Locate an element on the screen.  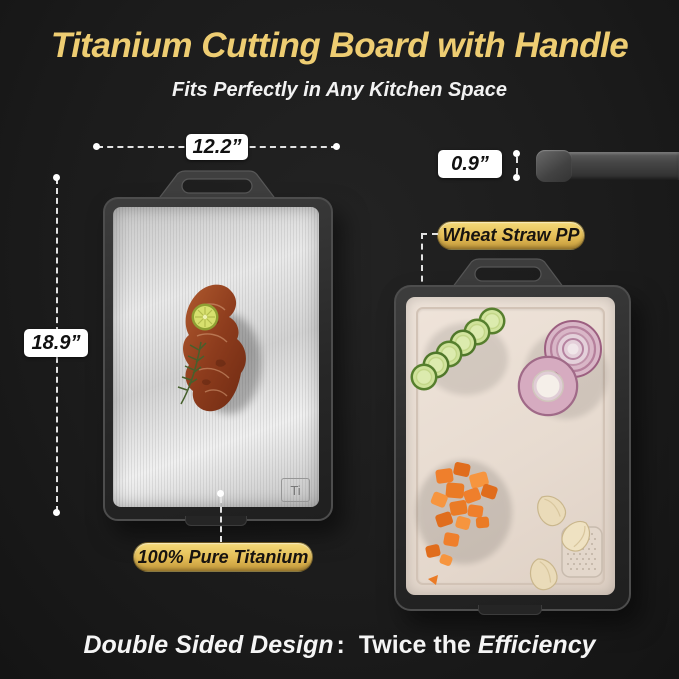
ti-logo-badge: Ti is located at coordinates (295, 490).